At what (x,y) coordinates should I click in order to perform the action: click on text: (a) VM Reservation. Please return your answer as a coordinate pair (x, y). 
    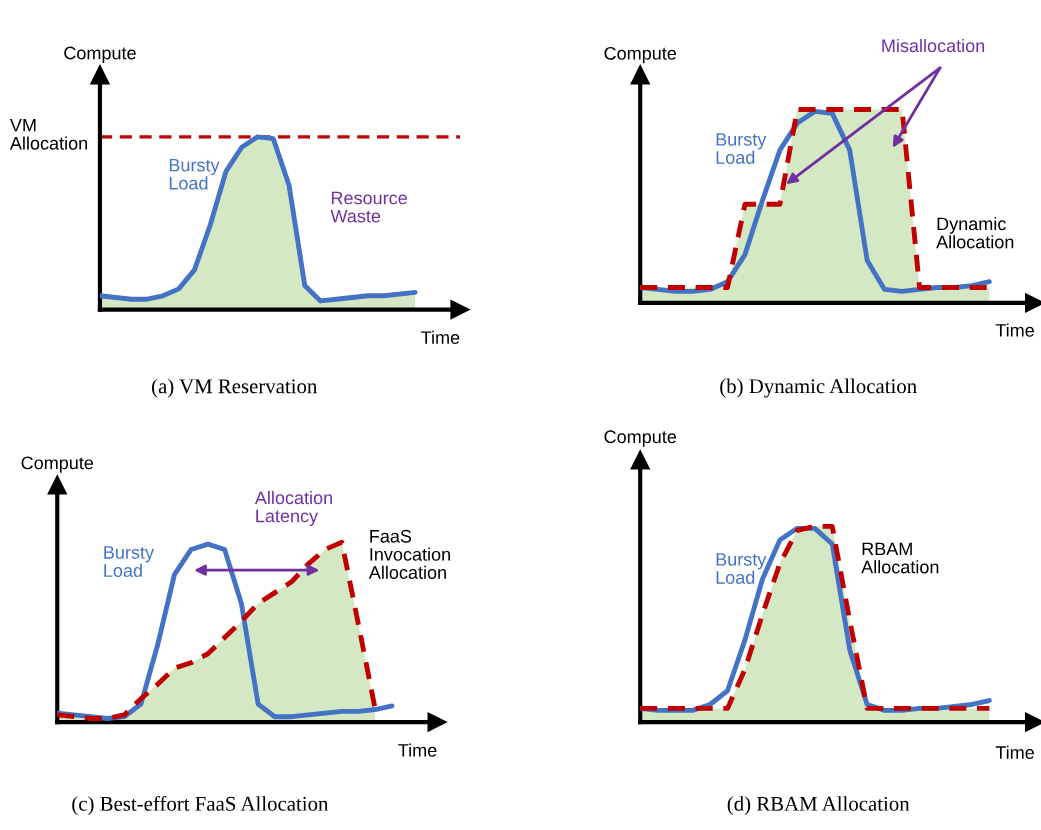
    Looking at the image, I should click on (235, 388).